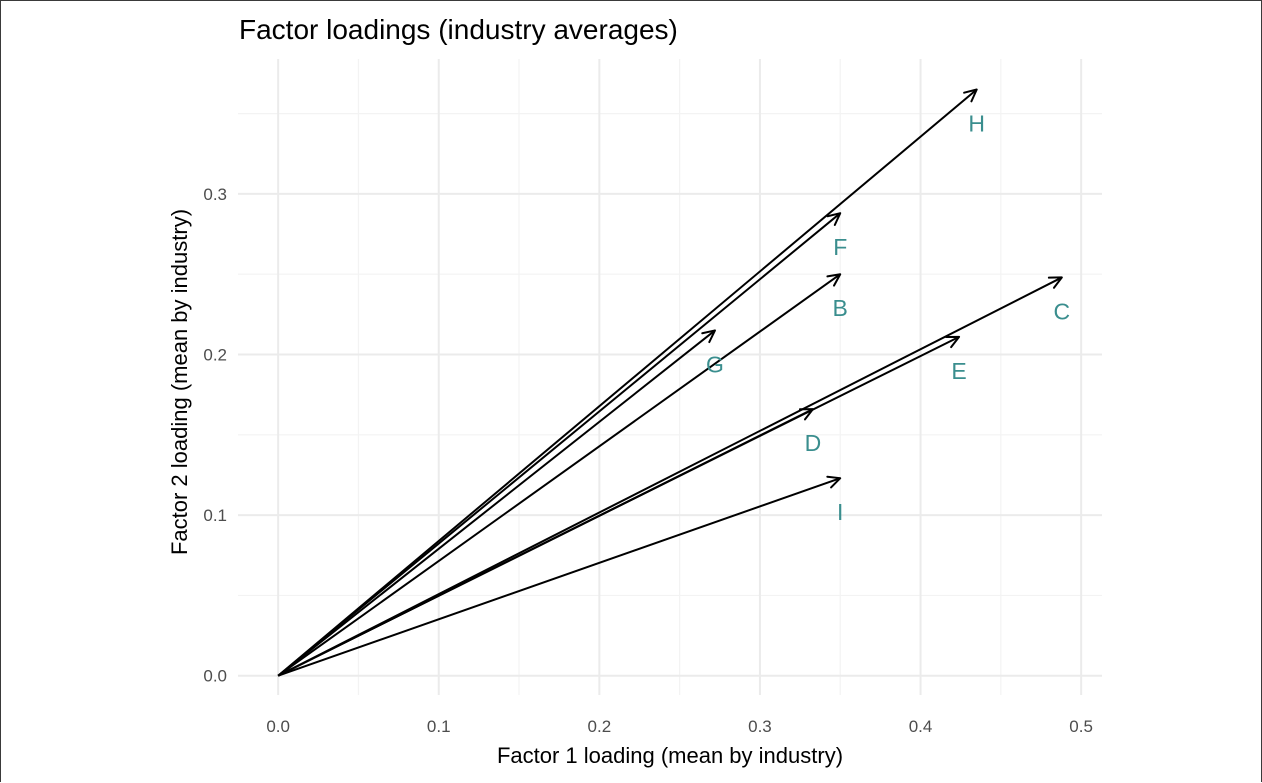 Image resolution: width=1262 pixels, height=783 pixels. I want to click on y-axis-ticks: 0.0 0.1 0.2 0.3, so click(215, 435).